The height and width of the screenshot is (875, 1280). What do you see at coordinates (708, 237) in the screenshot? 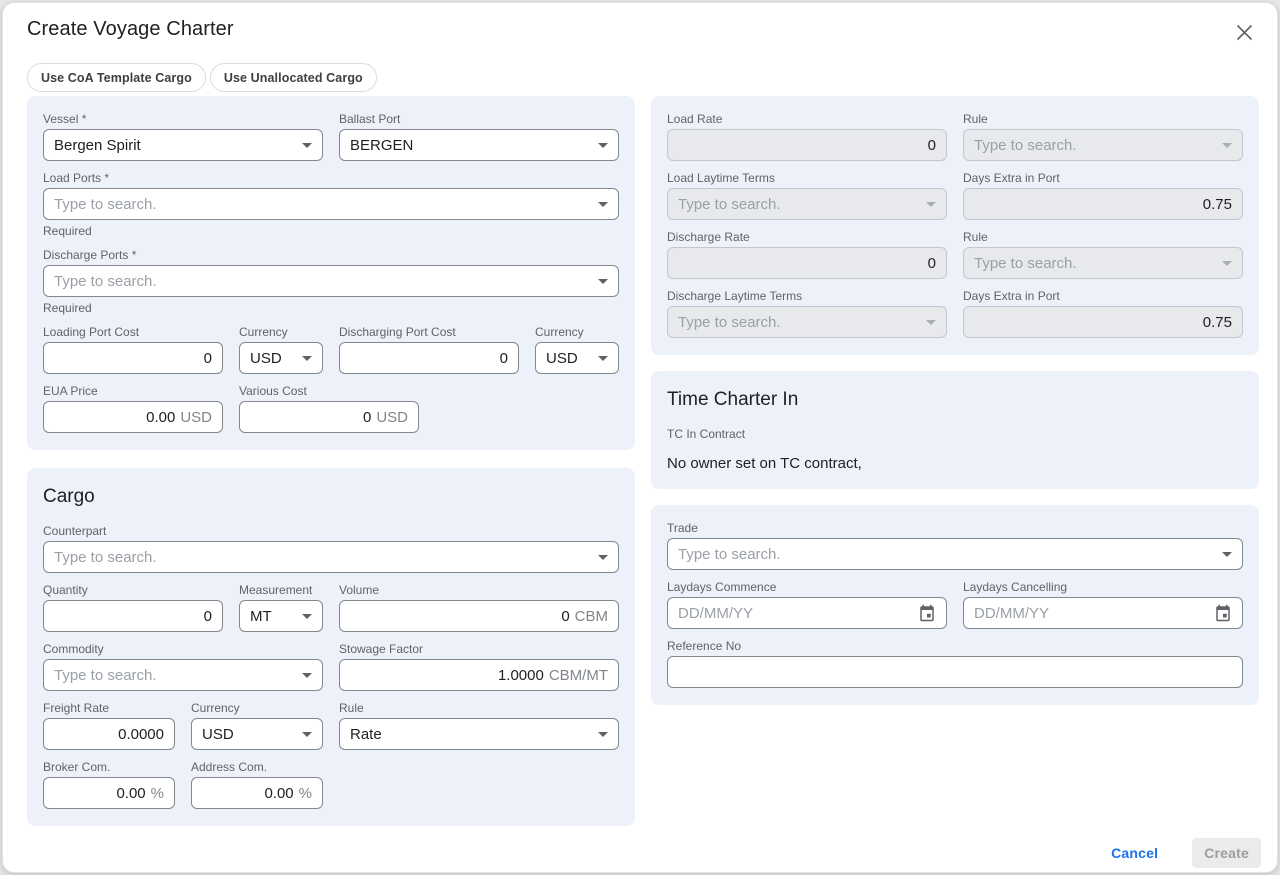
I see `discharge-rate-label: Discharge Rate` at bounding box center [708, 237].